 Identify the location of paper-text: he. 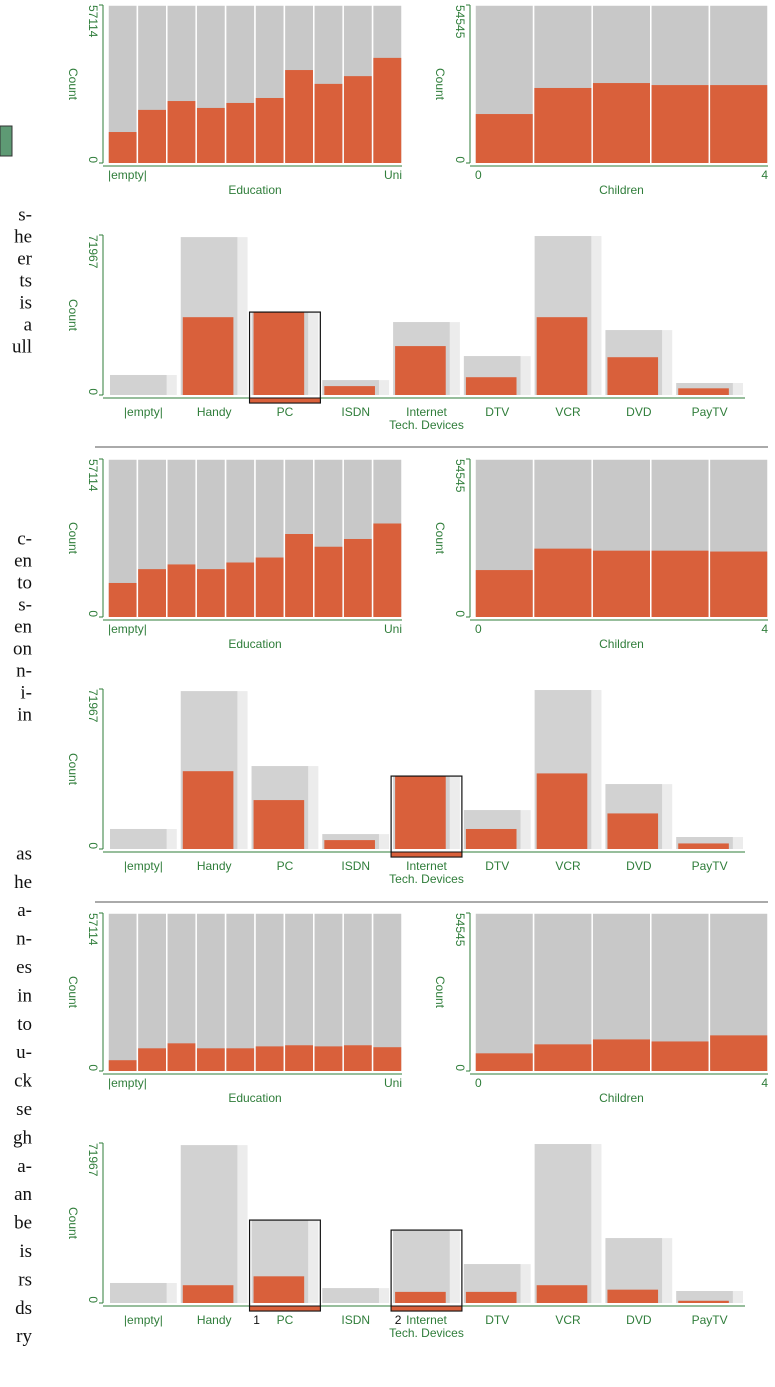
(23, 236).